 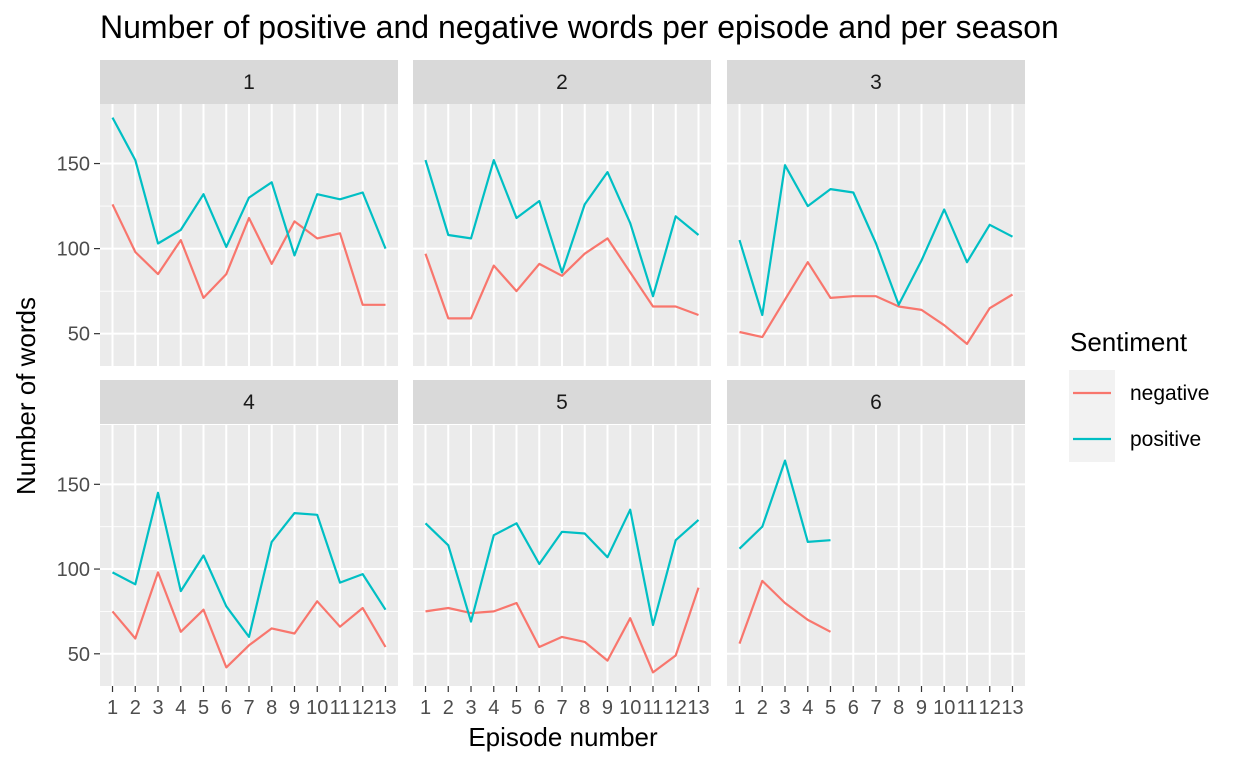 I want to click on x-axis-title: Episode number, so click(x=563, y=737).